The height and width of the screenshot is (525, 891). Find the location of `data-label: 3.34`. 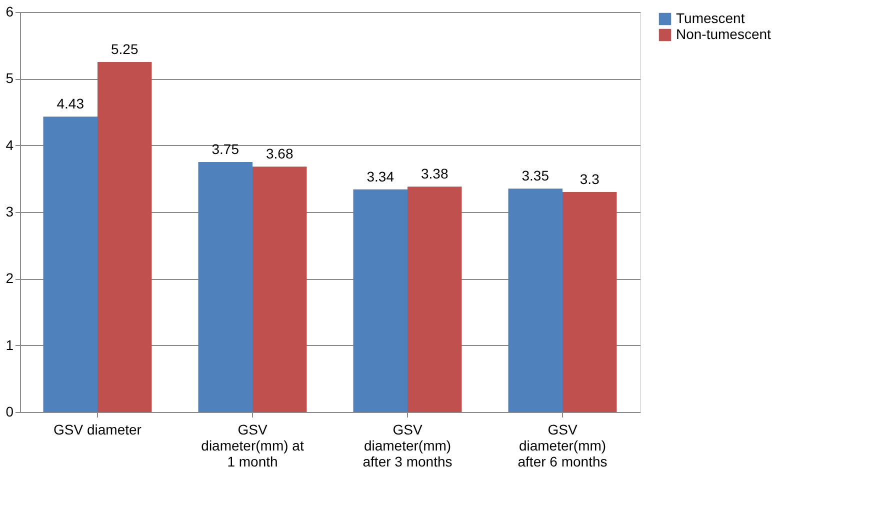

data-label: 3.34 is located at coordinates (380, 176).